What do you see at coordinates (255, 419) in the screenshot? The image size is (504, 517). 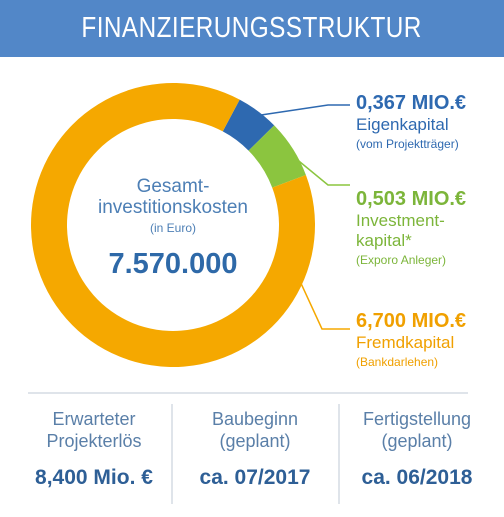 I see `stat-label-line1: Baubeginn` at bounding box center [255, 419].